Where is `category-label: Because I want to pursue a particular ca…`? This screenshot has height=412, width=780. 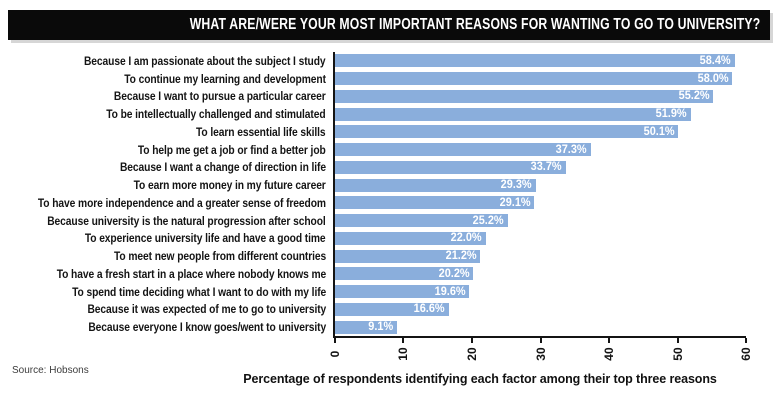 category-label: Because I want to pursue a particular ca… is located at coordinates (163, 97).